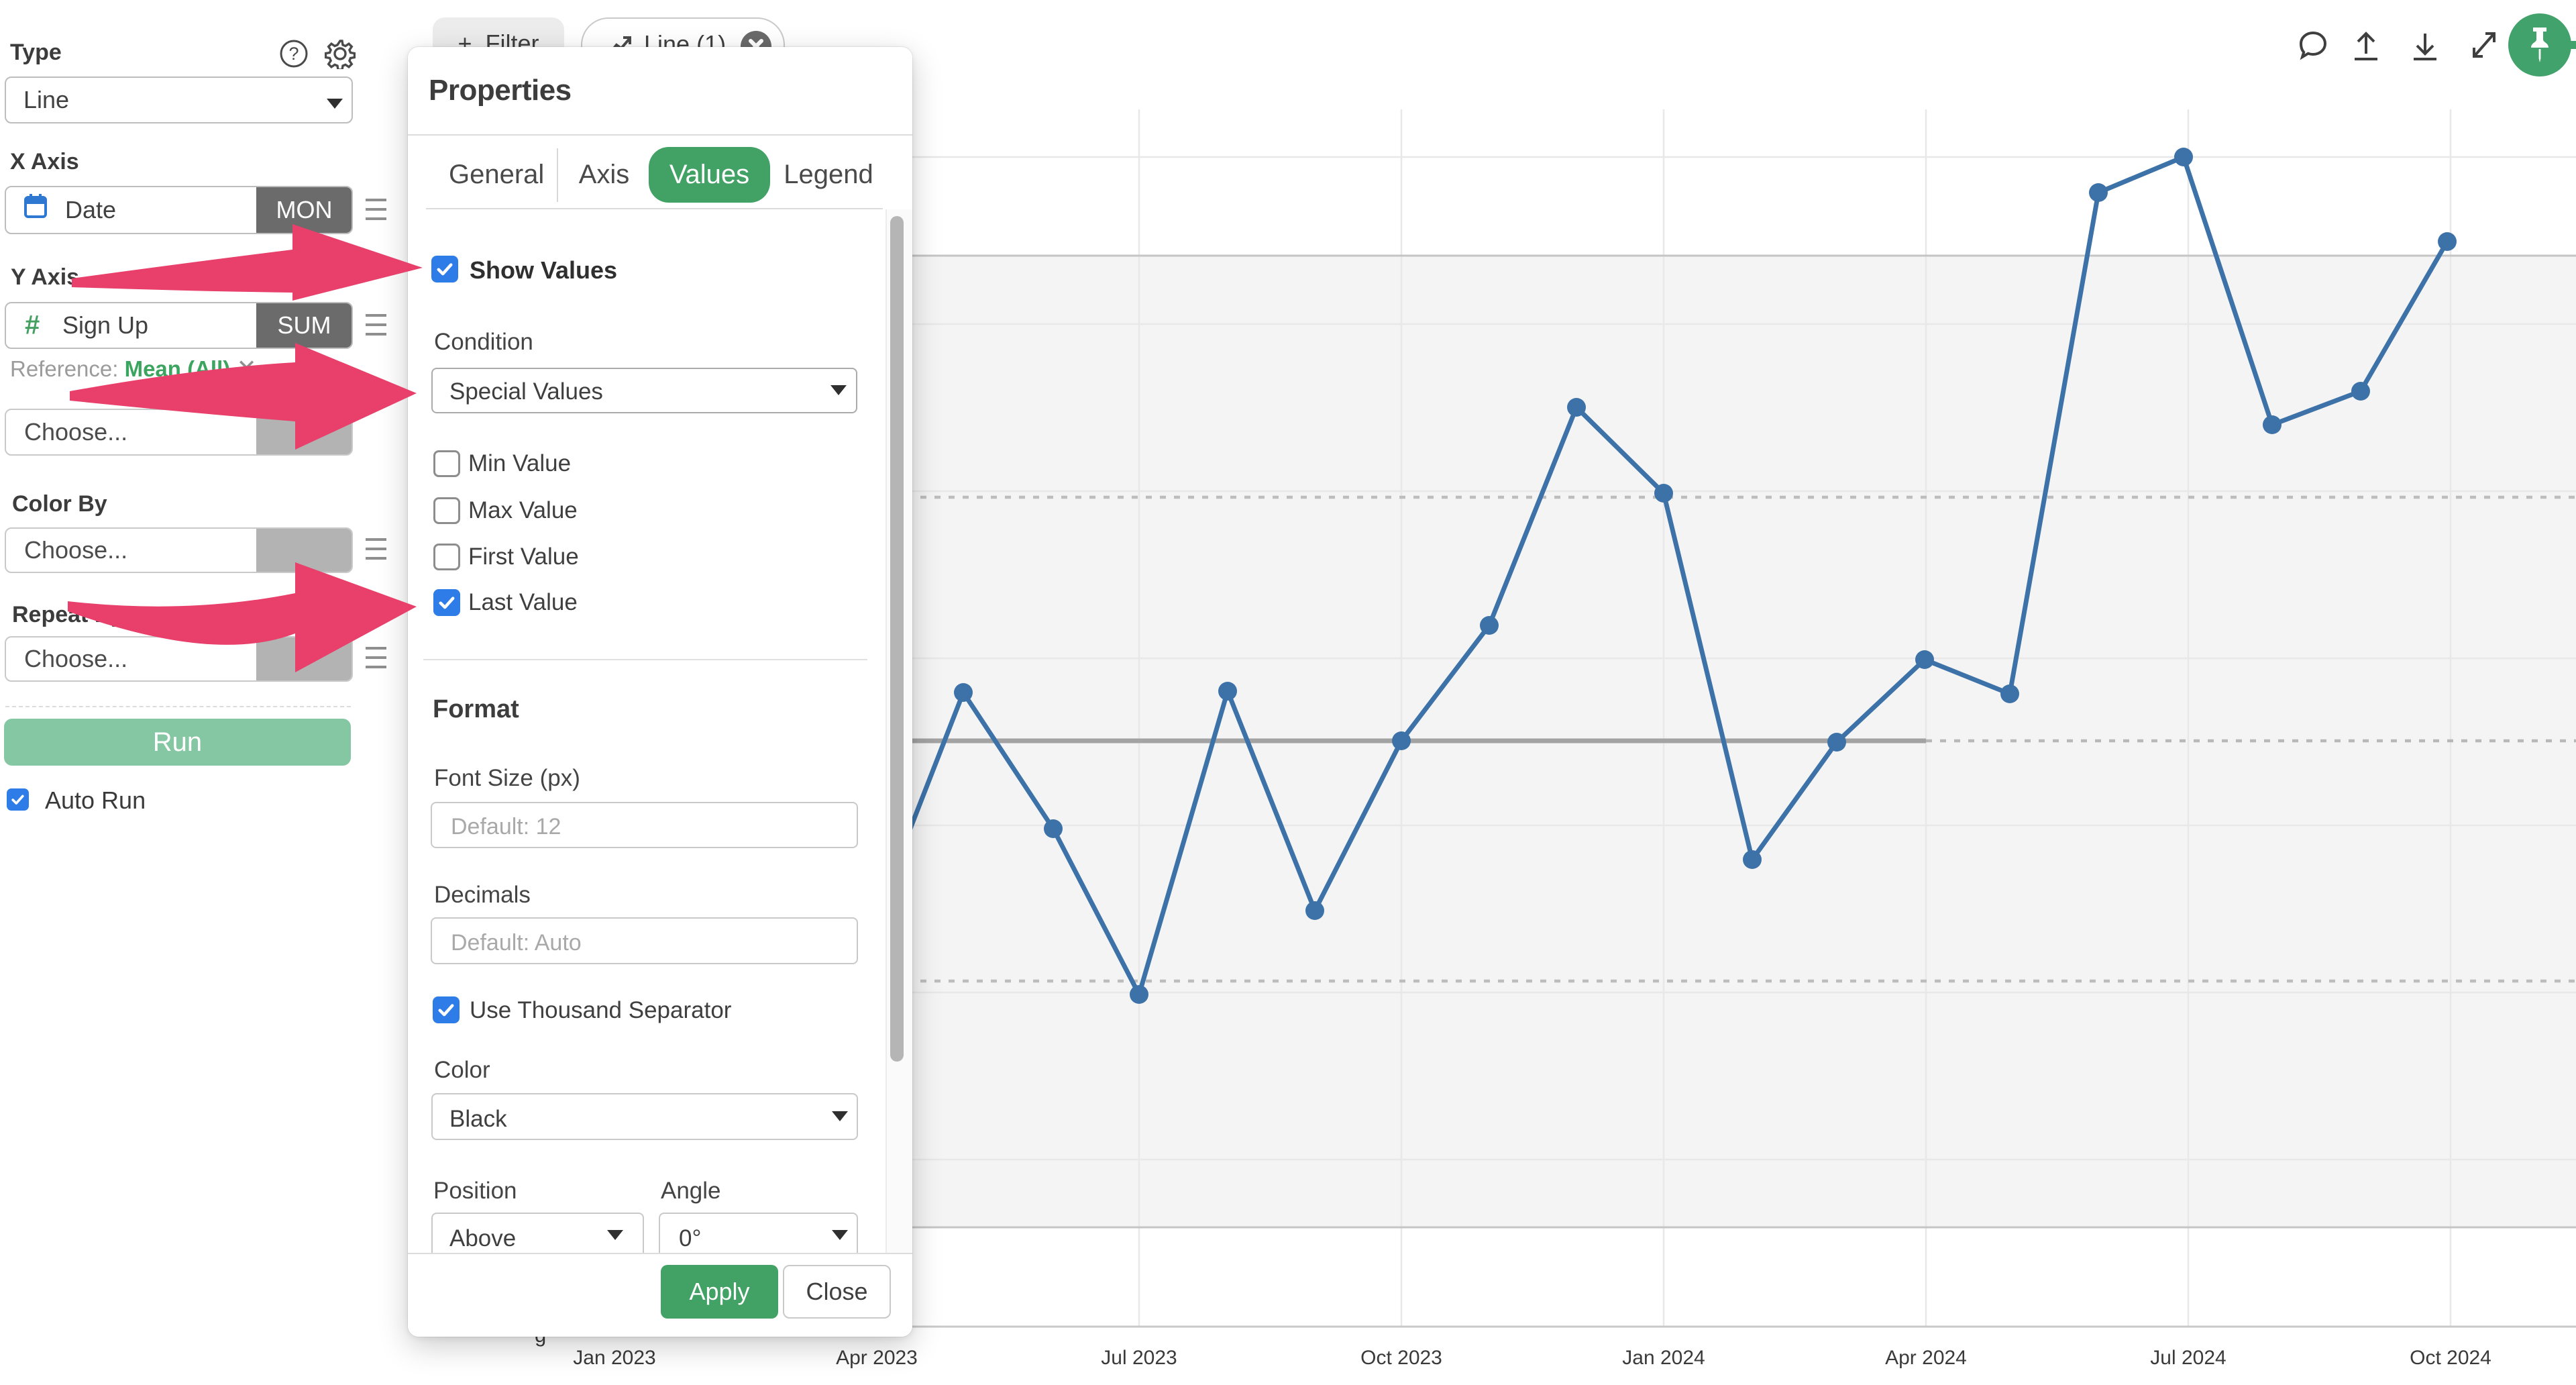  What do you see at coordinates (1926, 1358) in the screenshot?
I see `svg-text: Apr 2024` at bounding box center [1926, 1358].